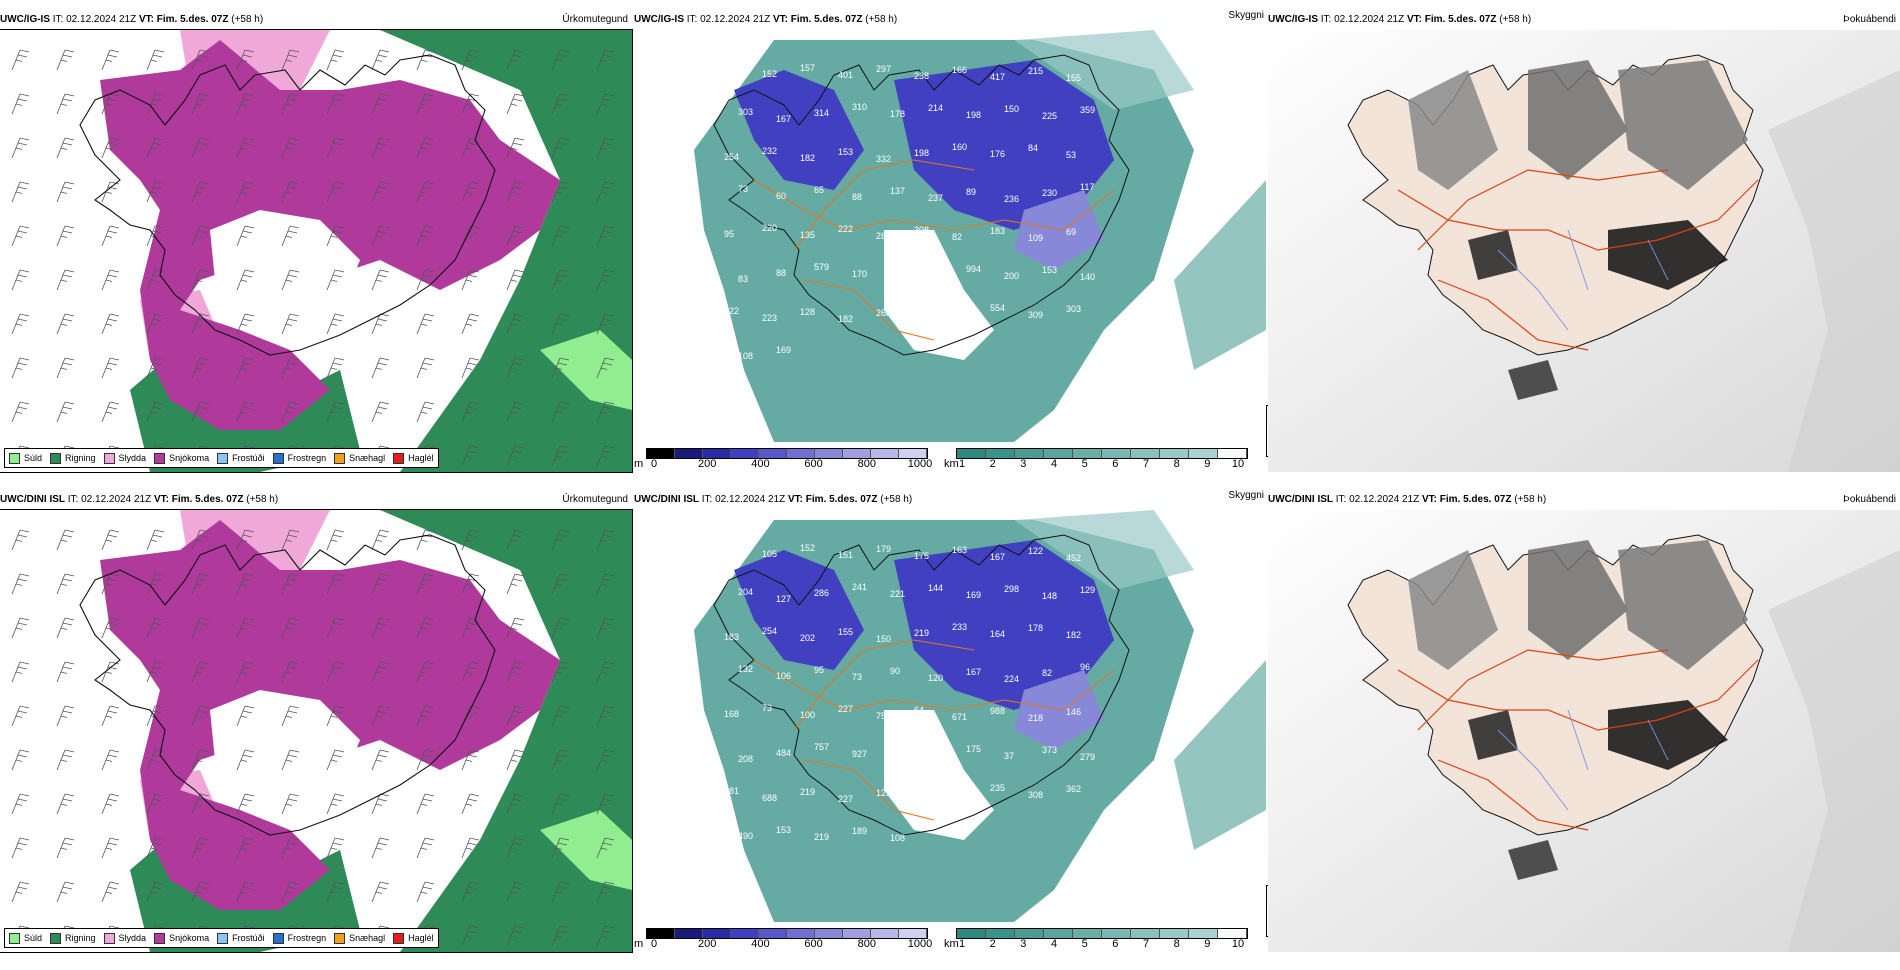 The height and width of the screenshot is (970, 1900). Describe the element at coordinates (1300, 499) in the screenshot. I see `model-name: UWC/DINI ISL` at that location.